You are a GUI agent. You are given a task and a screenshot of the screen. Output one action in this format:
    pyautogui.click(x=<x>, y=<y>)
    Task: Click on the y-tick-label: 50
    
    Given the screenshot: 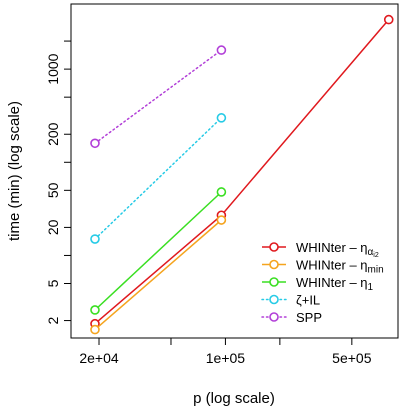 What is the action you would take?
    pyautogui.click(x=53, y=190)
    